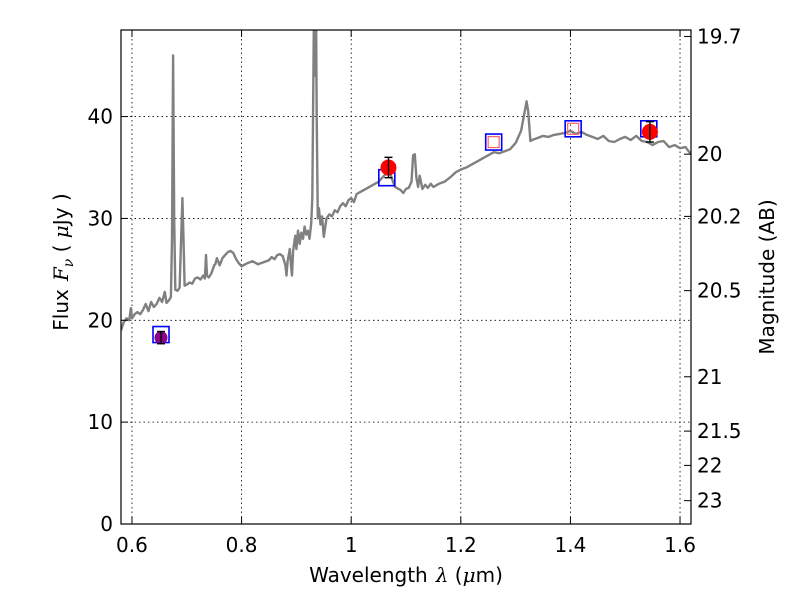 Image resolution: width=800 pixels, height=600 pixels. I want to click on x-tick-label: 0.8, so click(242, 545).